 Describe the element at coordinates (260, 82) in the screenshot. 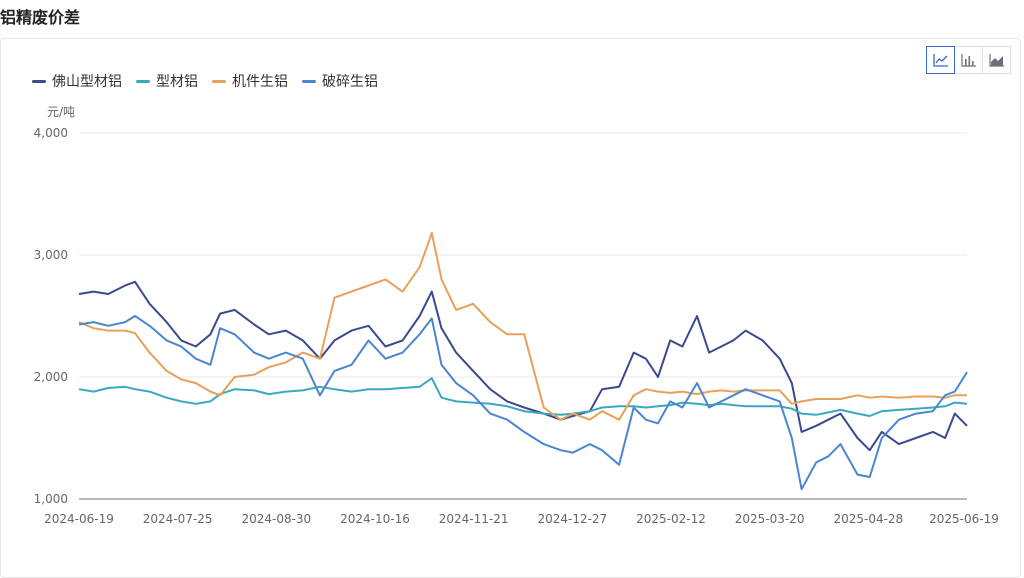

I see `legend-label: 机件生铝` at that location.